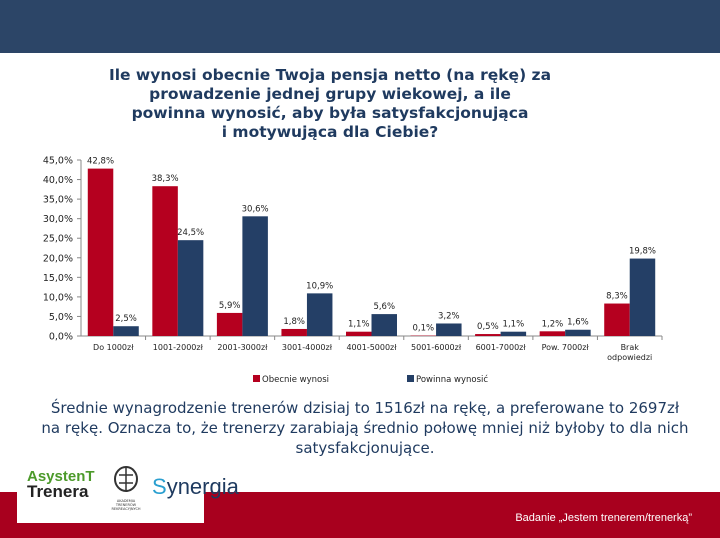  Describe the element at coordinates (61, 484) in the screenshot. I see `asystent-trenera-logo: AsystenT Trenera` at that location.